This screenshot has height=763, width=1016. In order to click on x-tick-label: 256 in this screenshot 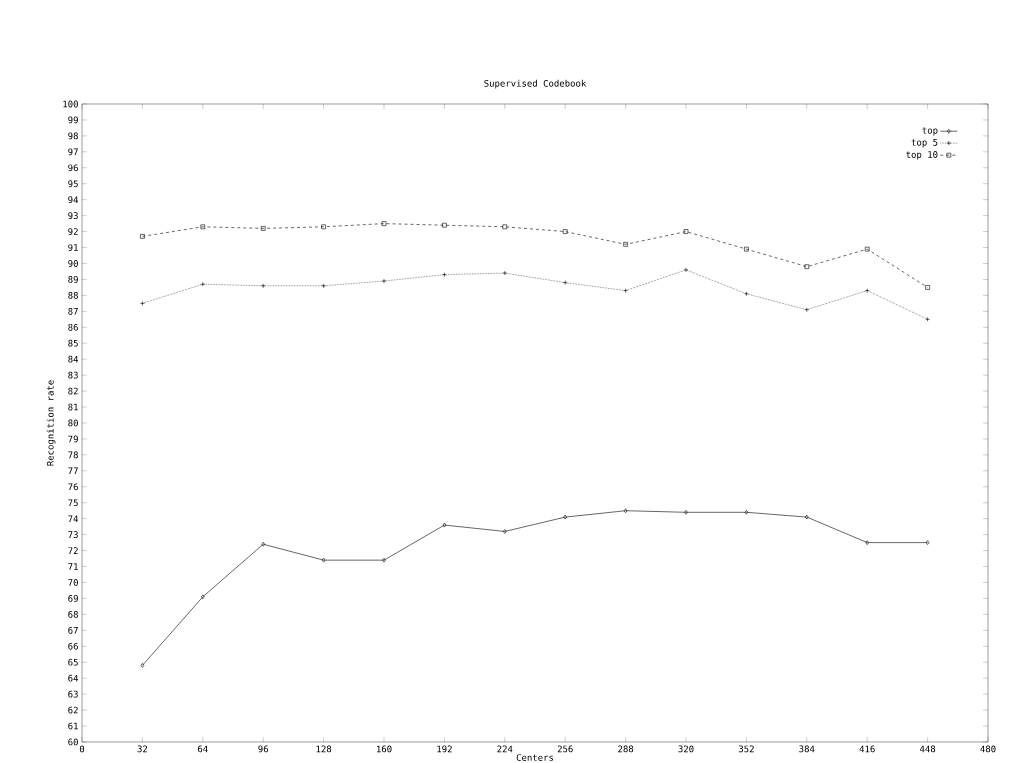, I will do `click(565, 749)`.